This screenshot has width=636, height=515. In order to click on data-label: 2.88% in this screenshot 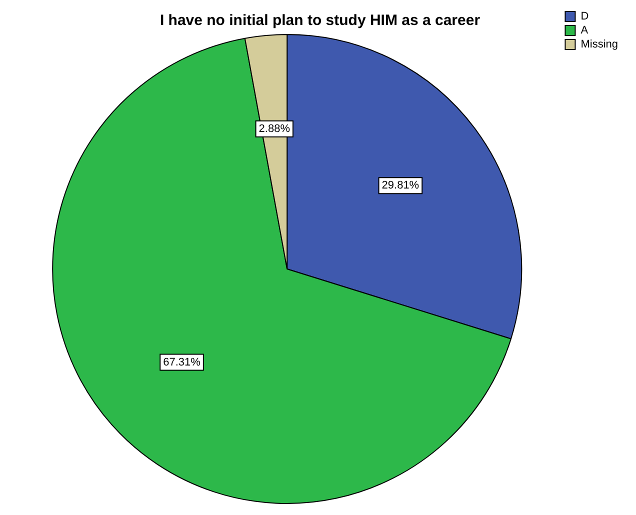, I will do `click(274, 128)`.